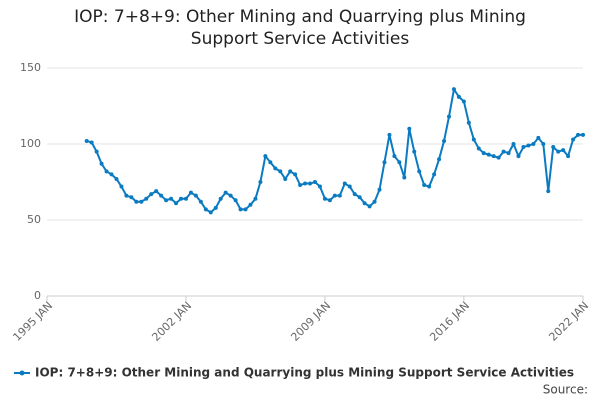 This screenshot has width=600, height=400. I want to click on x-tick-label: 1995 JAN, so click(32, 321).